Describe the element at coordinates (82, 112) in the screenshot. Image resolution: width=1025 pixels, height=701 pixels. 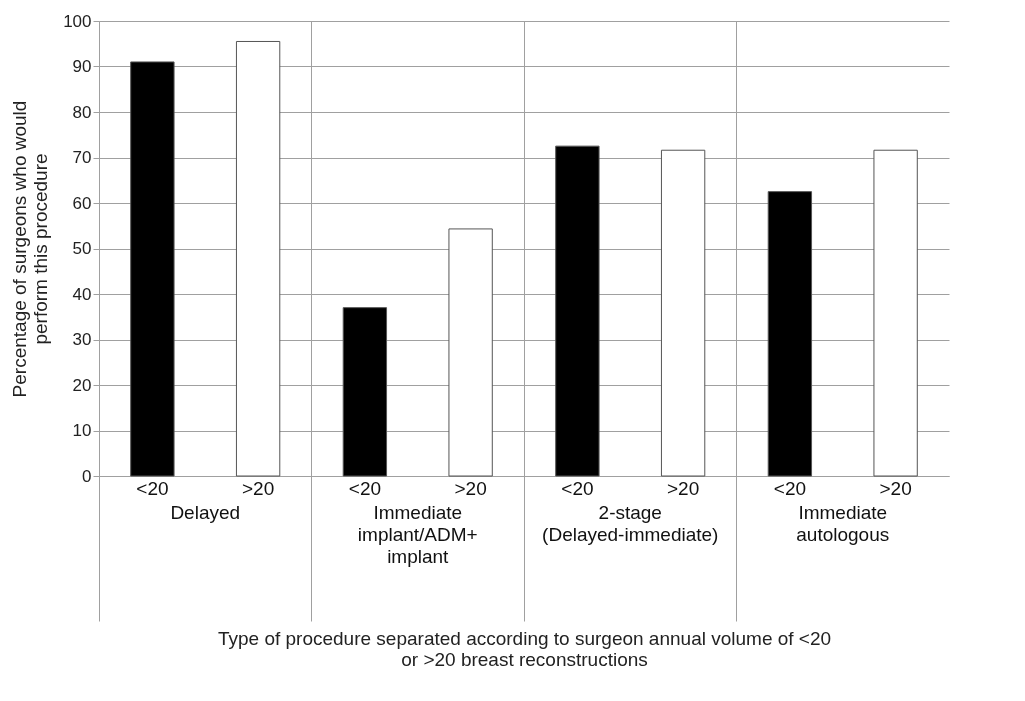
I see `y-tick-label: 80` at that location.